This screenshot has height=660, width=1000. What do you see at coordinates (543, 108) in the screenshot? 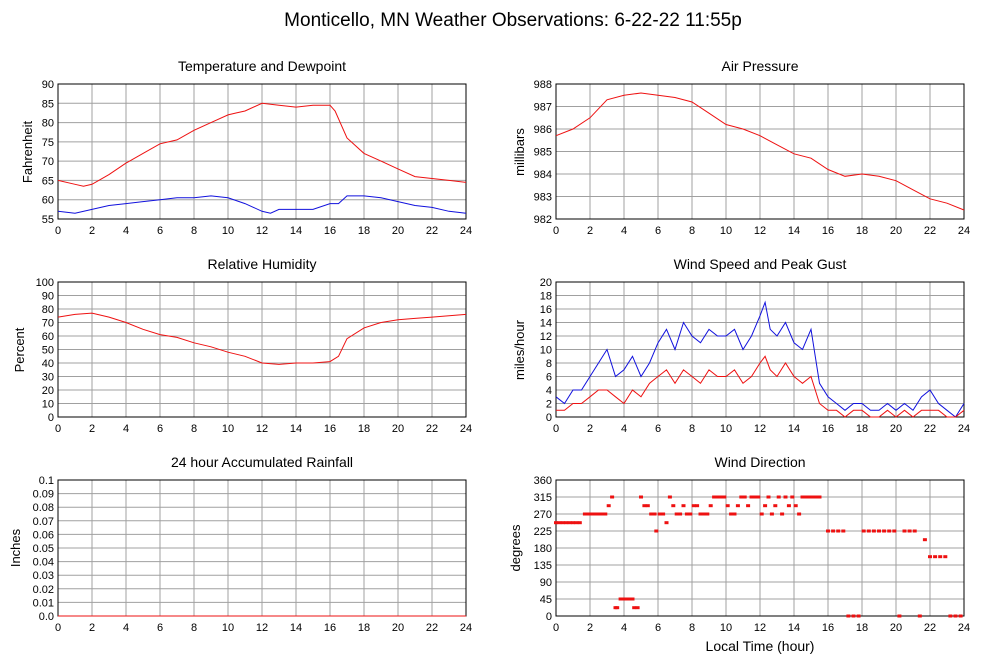
I see `y-tick-label: 987` at bounding box center [543, 108].